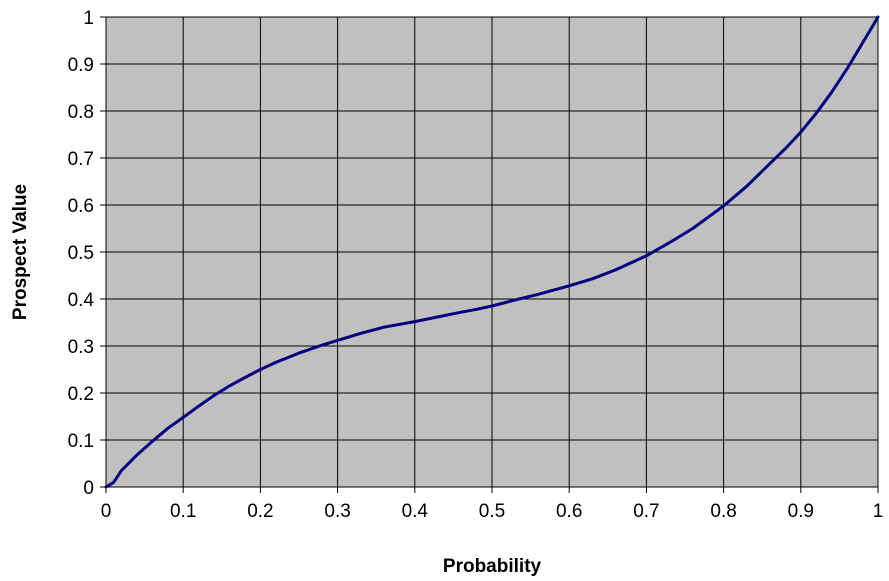 This screenshot has width=889, height=581. What do you see at coordinates (569, 511) in the screenshot?
I see `x-tick-label: 0.6` at bounding box center [569, 511].